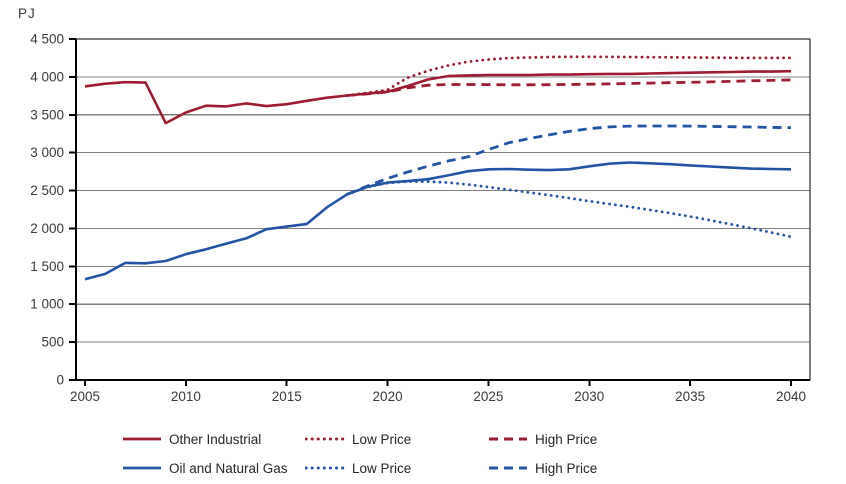 This screenshot has width=846, height=484. Describe the element at coordinates (60, 380) in the screenshot. I see `y-tick-label: 0` at that location.